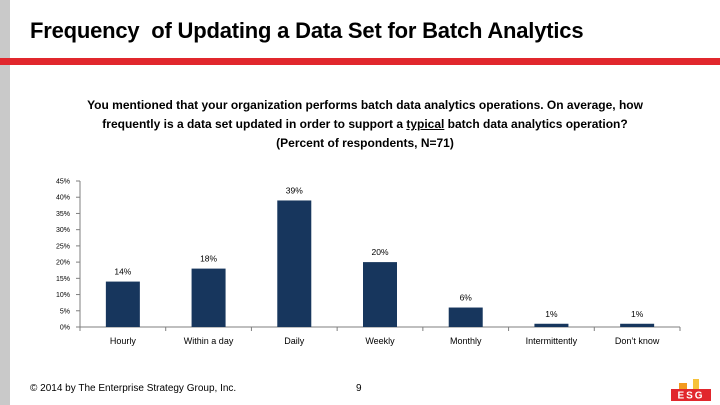 The width and height of the screenshot is (720, 405). What do you see at coordinates (359, 388) in the screenshot?
I see `page-number: 9` at bounding box center [359, 388].